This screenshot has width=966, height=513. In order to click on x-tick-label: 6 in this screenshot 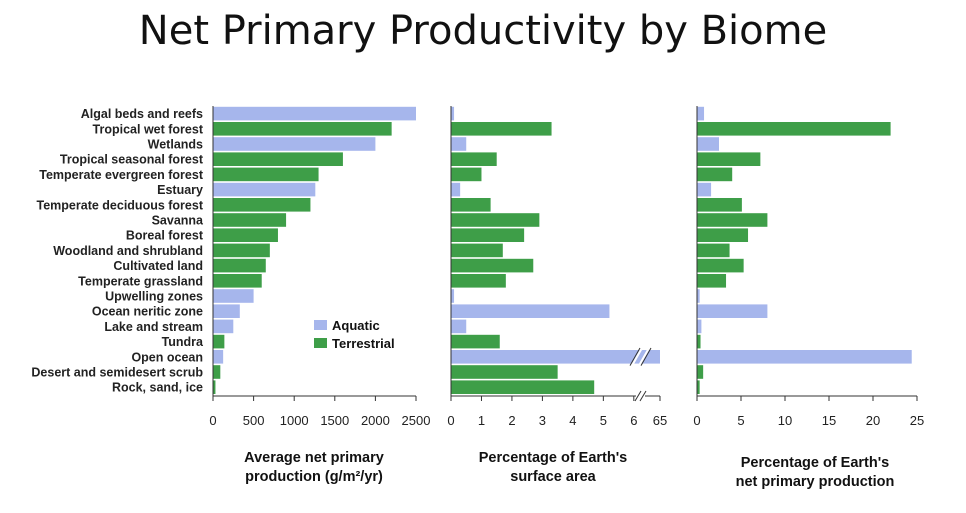, I will do `click(633, 420)`.